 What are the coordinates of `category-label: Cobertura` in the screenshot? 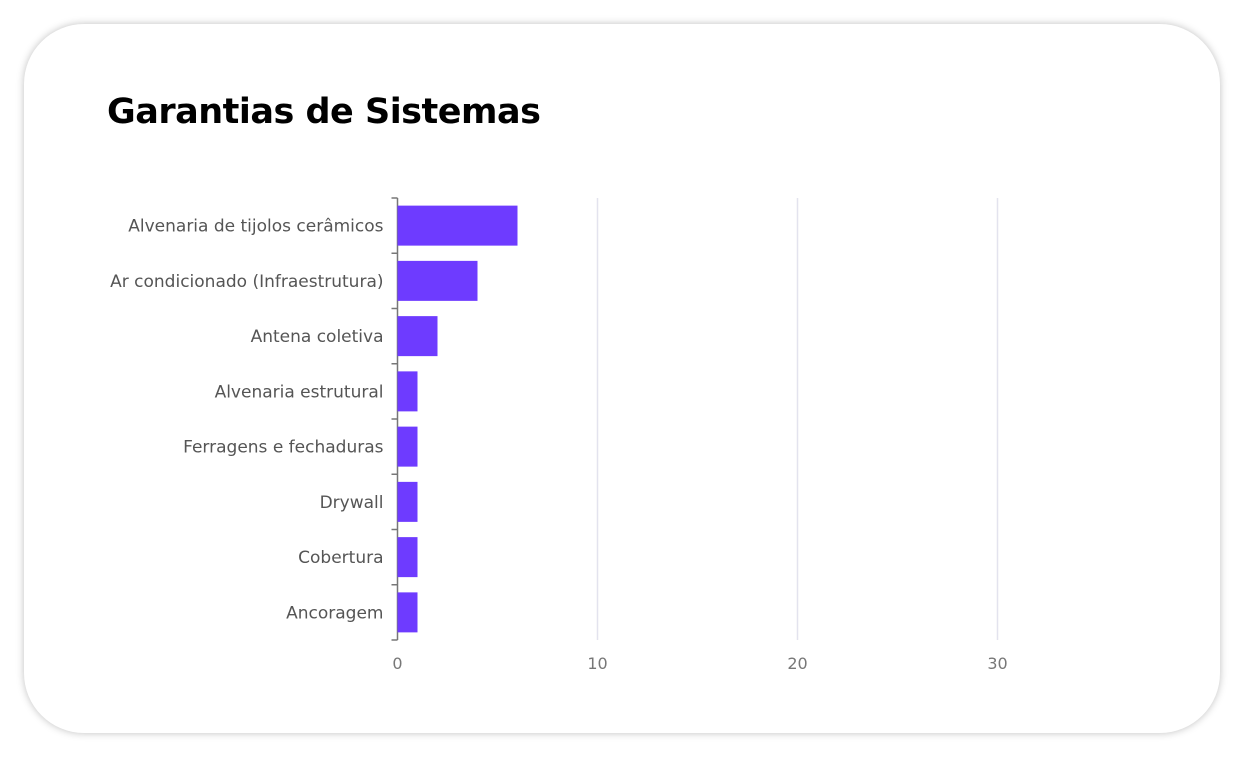 It's located at (340, 558).